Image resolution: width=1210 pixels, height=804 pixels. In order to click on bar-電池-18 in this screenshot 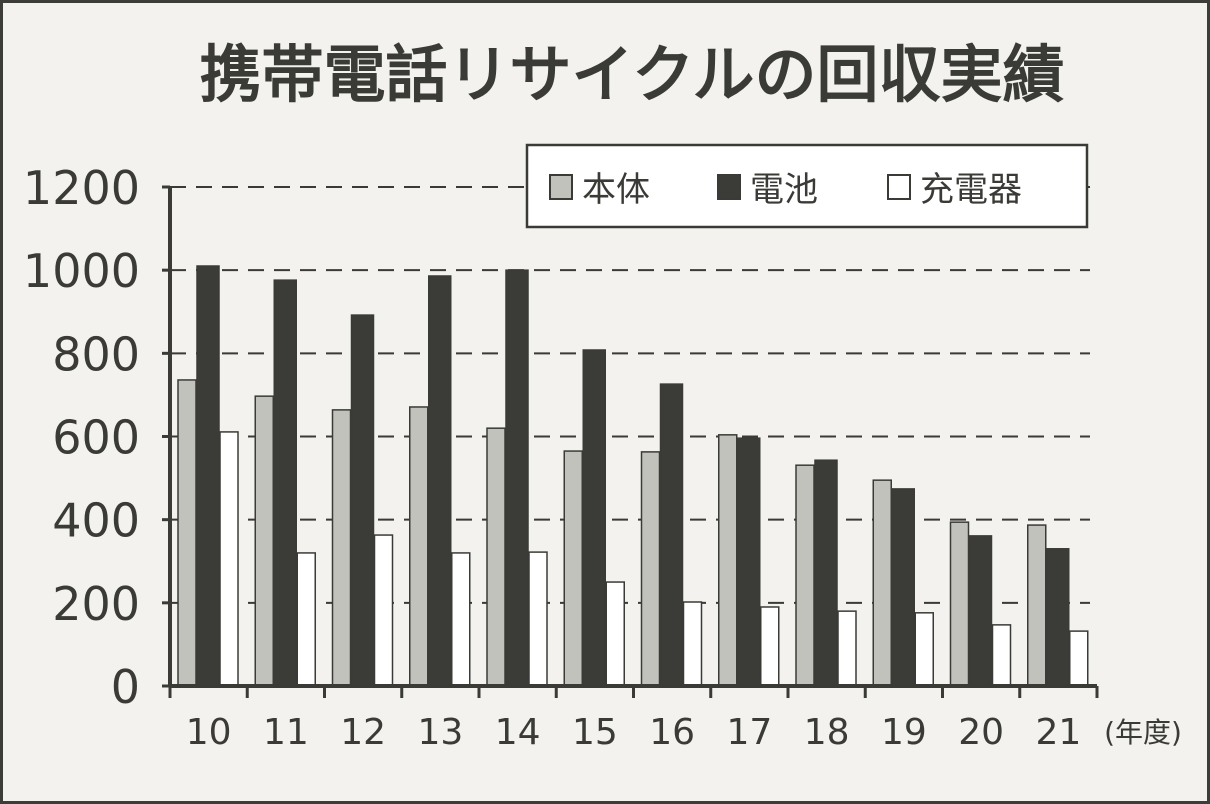, I will do `click(826, 573)`.